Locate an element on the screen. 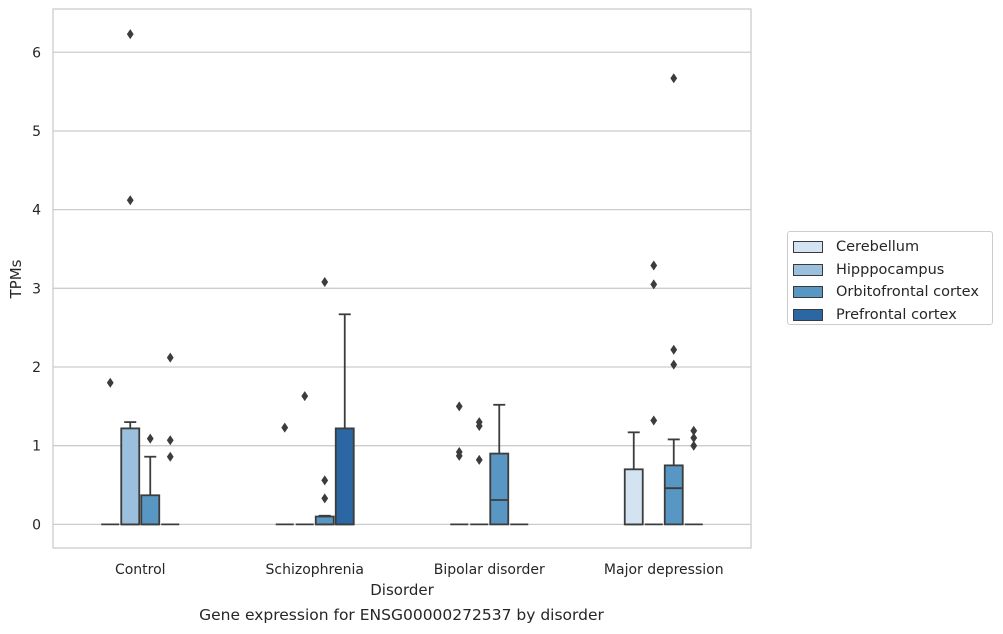 The height and width of the screenshot is (634, 1003). y-axis-ticks: 0 1 2 3 4 5 6 is located at coordinates (36, 289).